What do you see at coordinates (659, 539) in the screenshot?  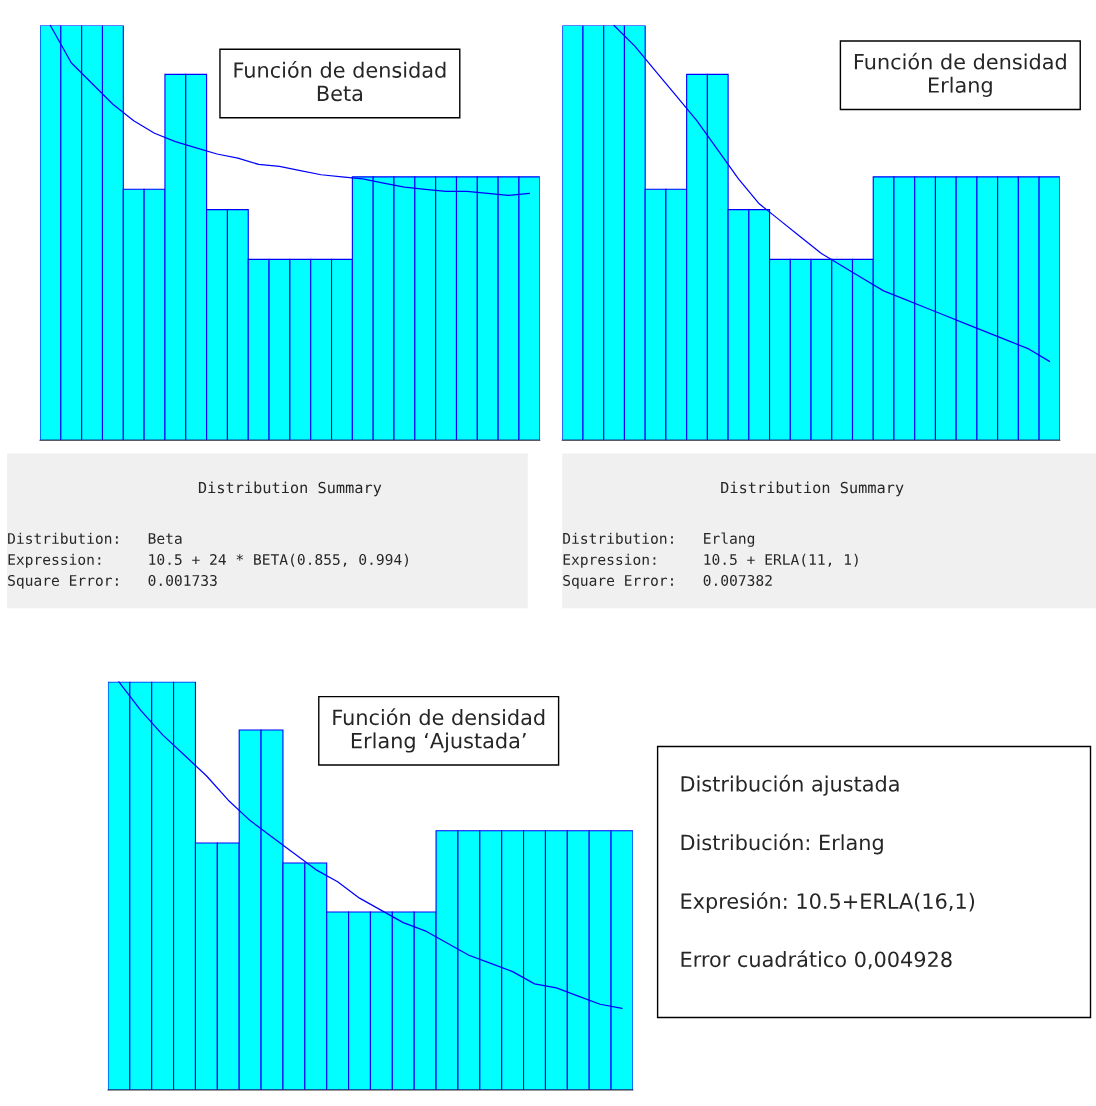 I see `text: Distribution: Erlang` at bounding box center [659, 539].